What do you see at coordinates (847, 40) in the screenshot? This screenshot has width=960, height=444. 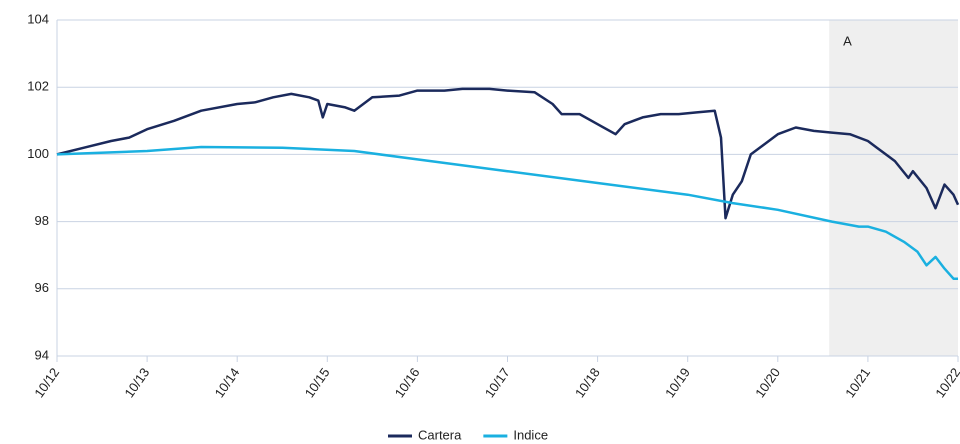 I see `region-label: A` at bounding box center [847, 40].